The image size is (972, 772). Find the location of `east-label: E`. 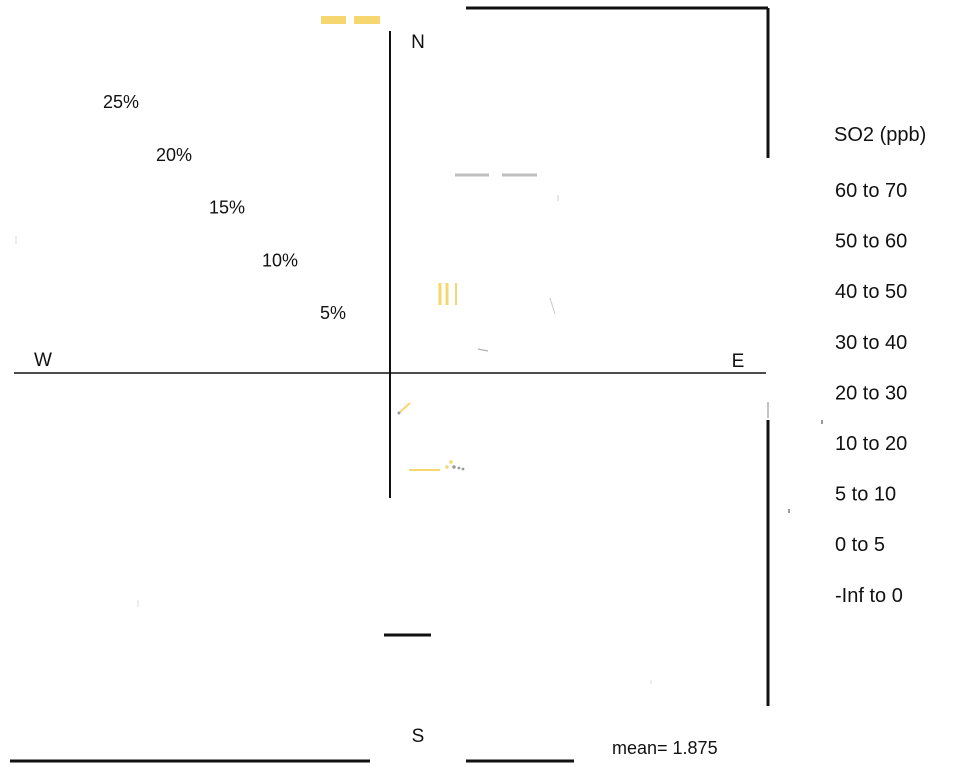

east-label: E is located at coordinates (738, 361).